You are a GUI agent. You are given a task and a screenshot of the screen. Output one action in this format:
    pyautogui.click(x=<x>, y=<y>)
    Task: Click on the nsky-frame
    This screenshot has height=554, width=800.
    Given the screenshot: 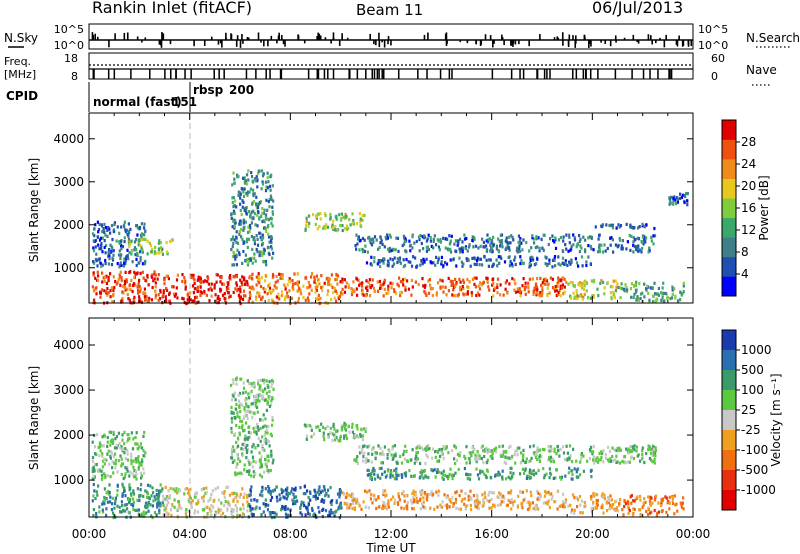 What is the action you would take?
    pyautogui.click(x=391, y=36)
    